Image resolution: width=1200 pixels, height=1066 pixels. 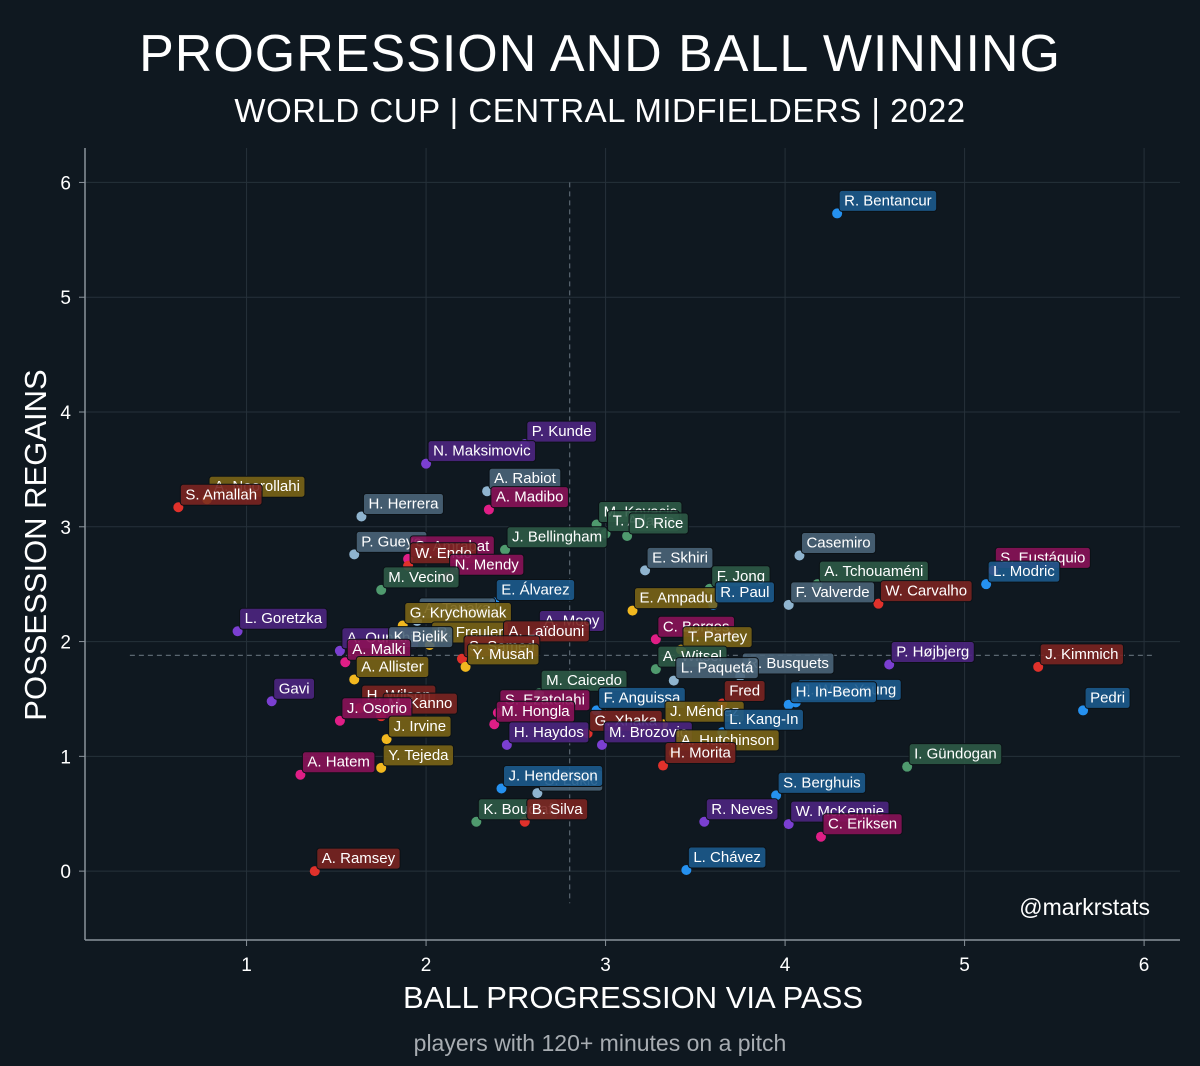 I want to click on label-text: N. Maksimovic, so click(x=482, y=451).